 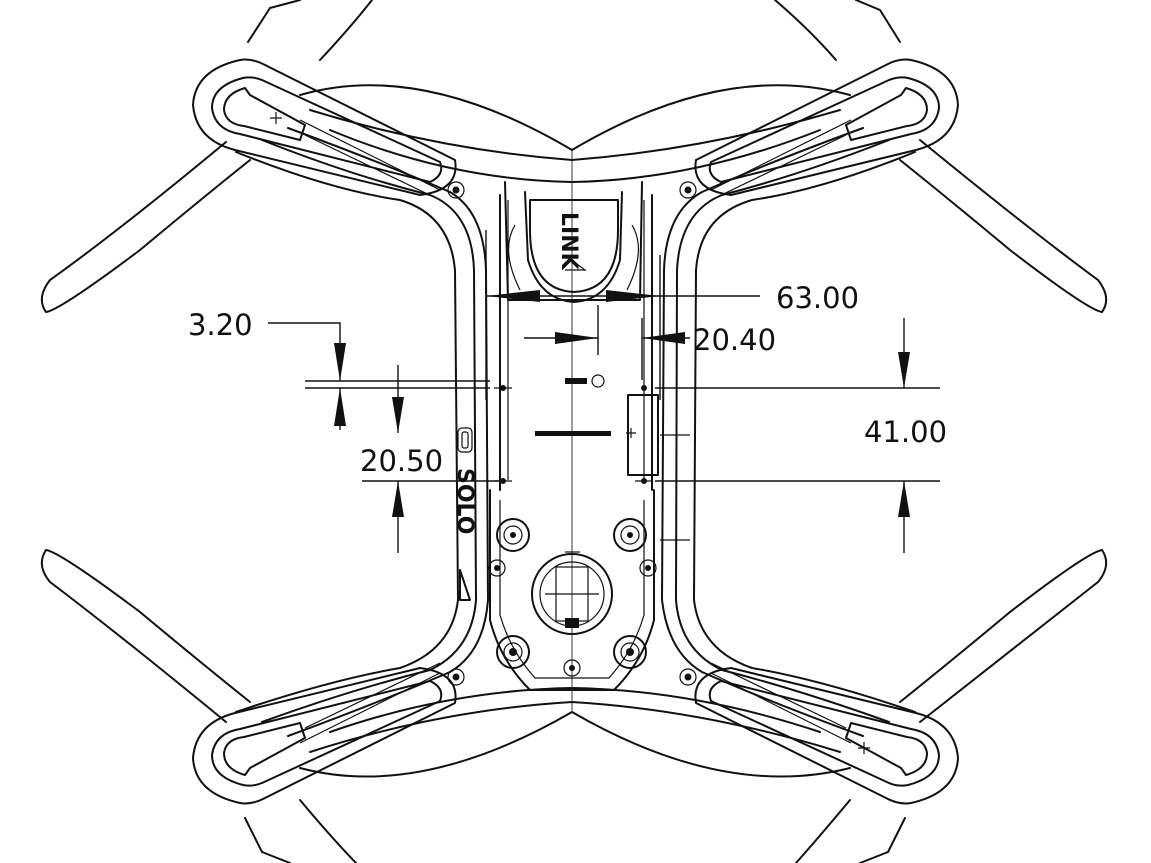 I want to click on label-plate, so click(x=592, y=457).